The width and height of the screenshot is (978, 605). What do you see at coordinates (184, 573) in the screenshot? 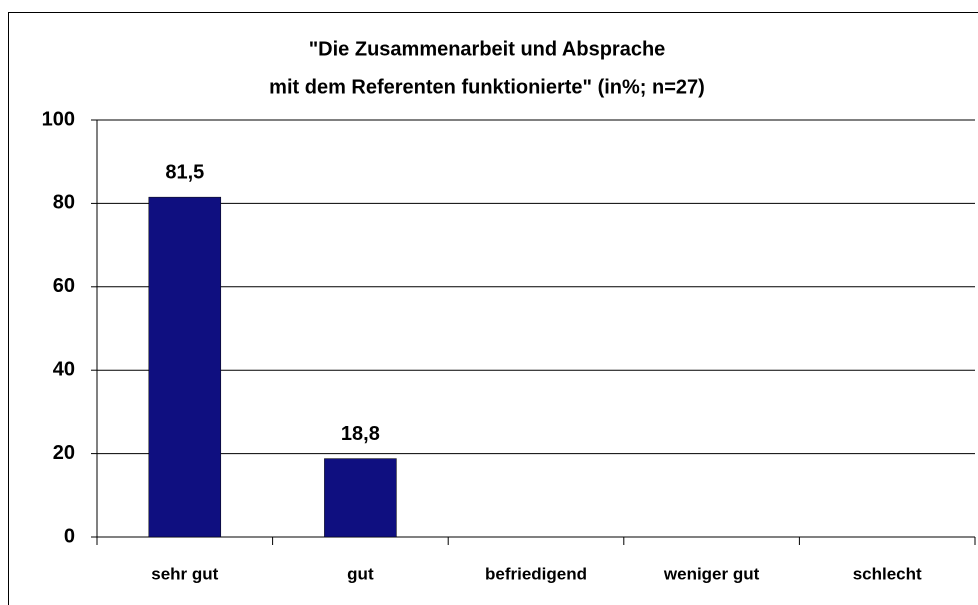
I see `x-tick-label: sehr gut` at bounding box center [184, 573].